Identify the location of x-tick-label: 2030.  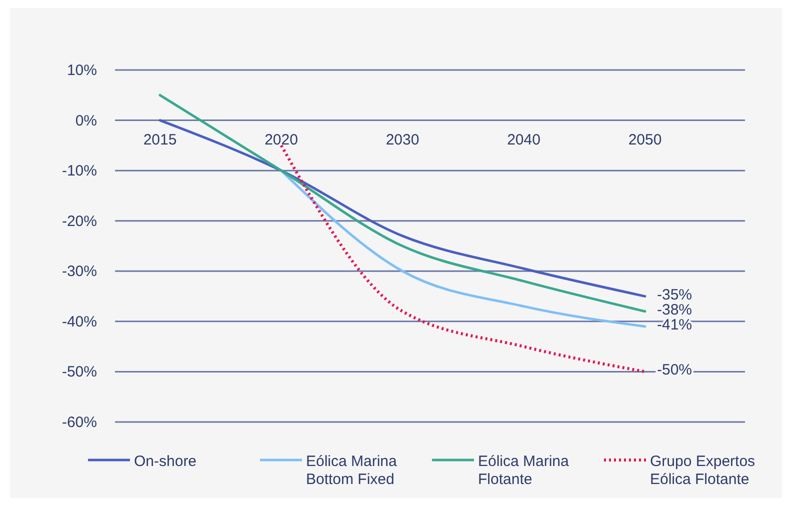
(403, 139).